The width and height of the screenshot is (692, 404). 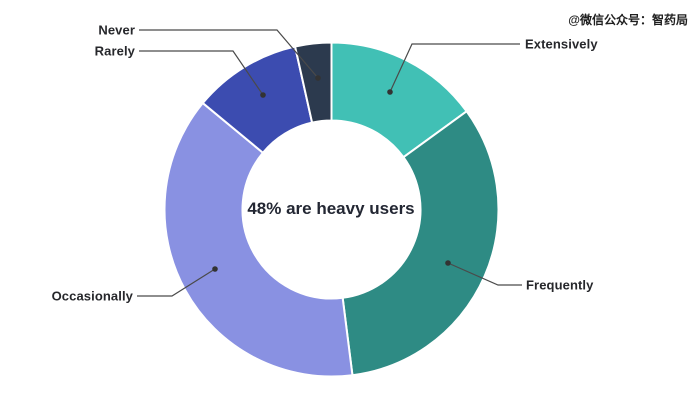 I want to click on occasionally-callout-line, so click(x=176, y=282).